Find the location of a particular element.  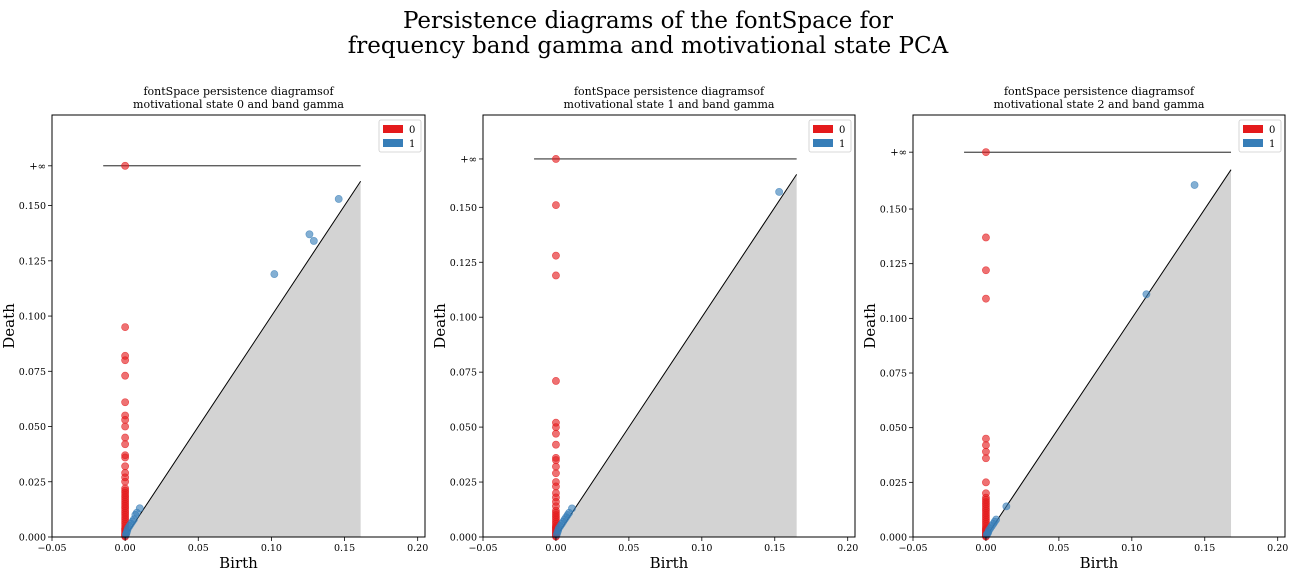

panel-title-line-2: motivational state 2 and band gamma is located at coordinates (1099, 104).